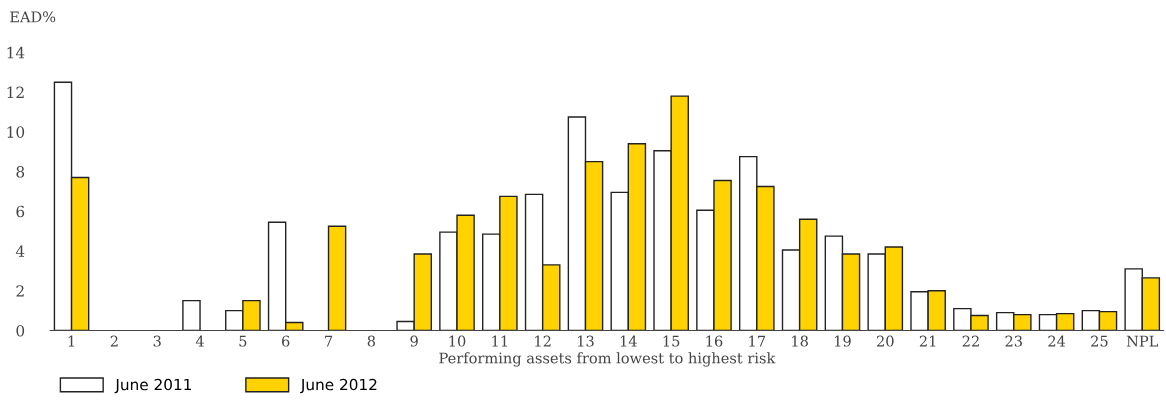 The width and height of the screenshot is (1166, 403). What do you see at coordinates (71, 341) in the screenshot?
I see `x-tick-label: 1` at bounding box center [71, 341].